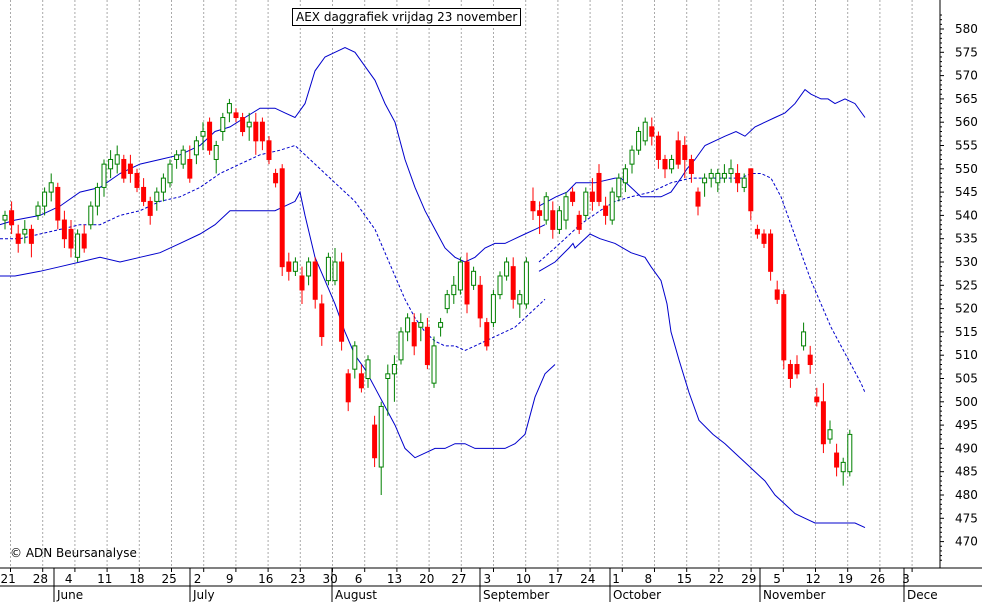  Describe the element at coordinates (356, 595) in the screenshot. I see `month-label: August` at that location.